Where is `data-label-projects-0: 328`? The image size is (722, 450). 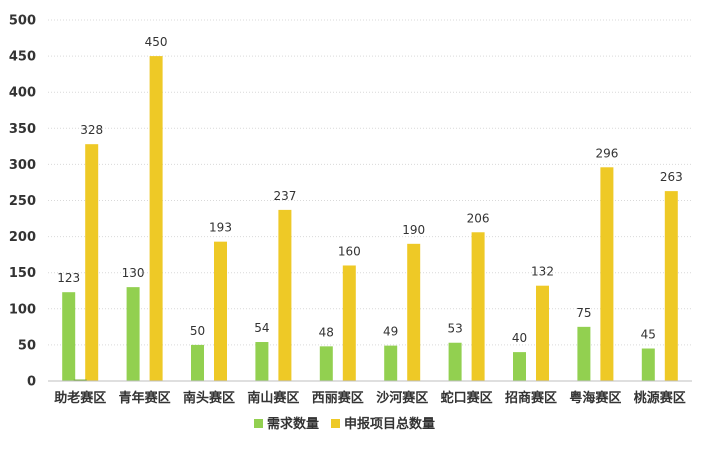 data-label-projects-0: 328 is located at coordinates (91, 130).